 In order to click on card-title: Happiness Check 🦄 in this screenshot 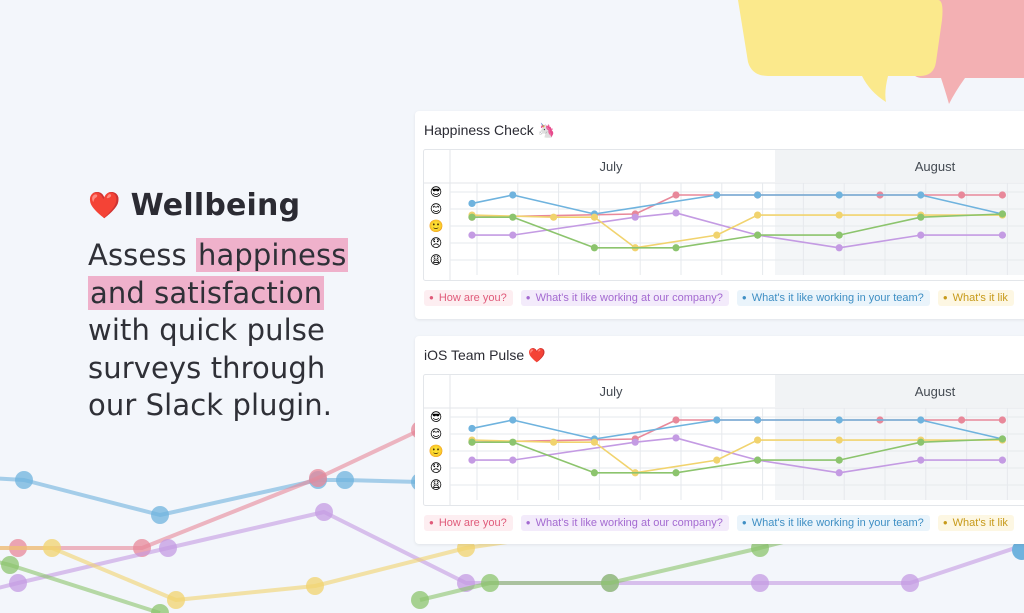, I will do `click(489, 130)`.